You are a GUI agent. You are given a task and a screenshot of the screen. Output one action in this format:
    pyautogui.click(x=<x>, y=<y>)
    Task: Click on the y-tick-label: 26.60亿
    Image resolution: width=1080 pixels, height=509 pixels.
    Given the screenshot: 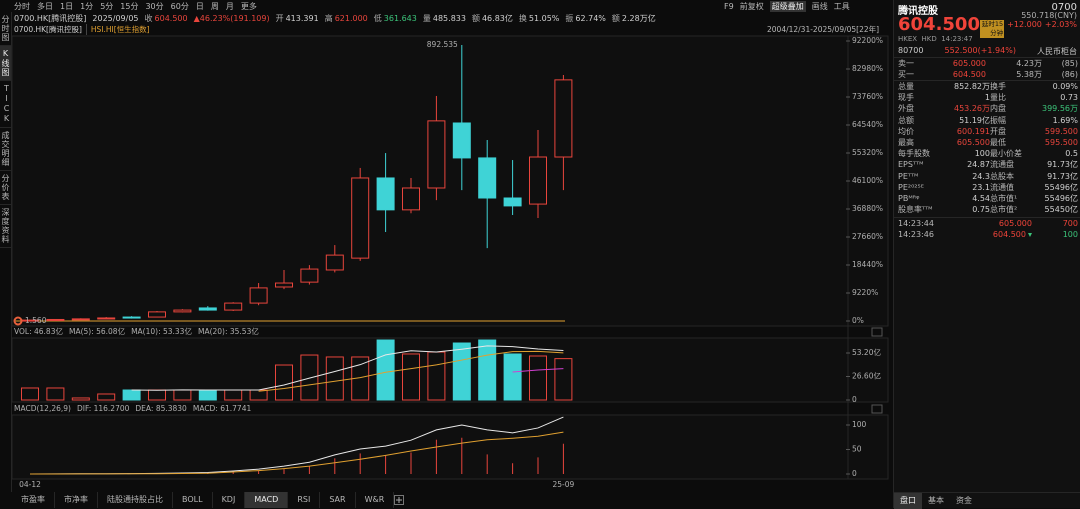 What is the action you would take?
    pyautogui.click(x=866, y=376)
    